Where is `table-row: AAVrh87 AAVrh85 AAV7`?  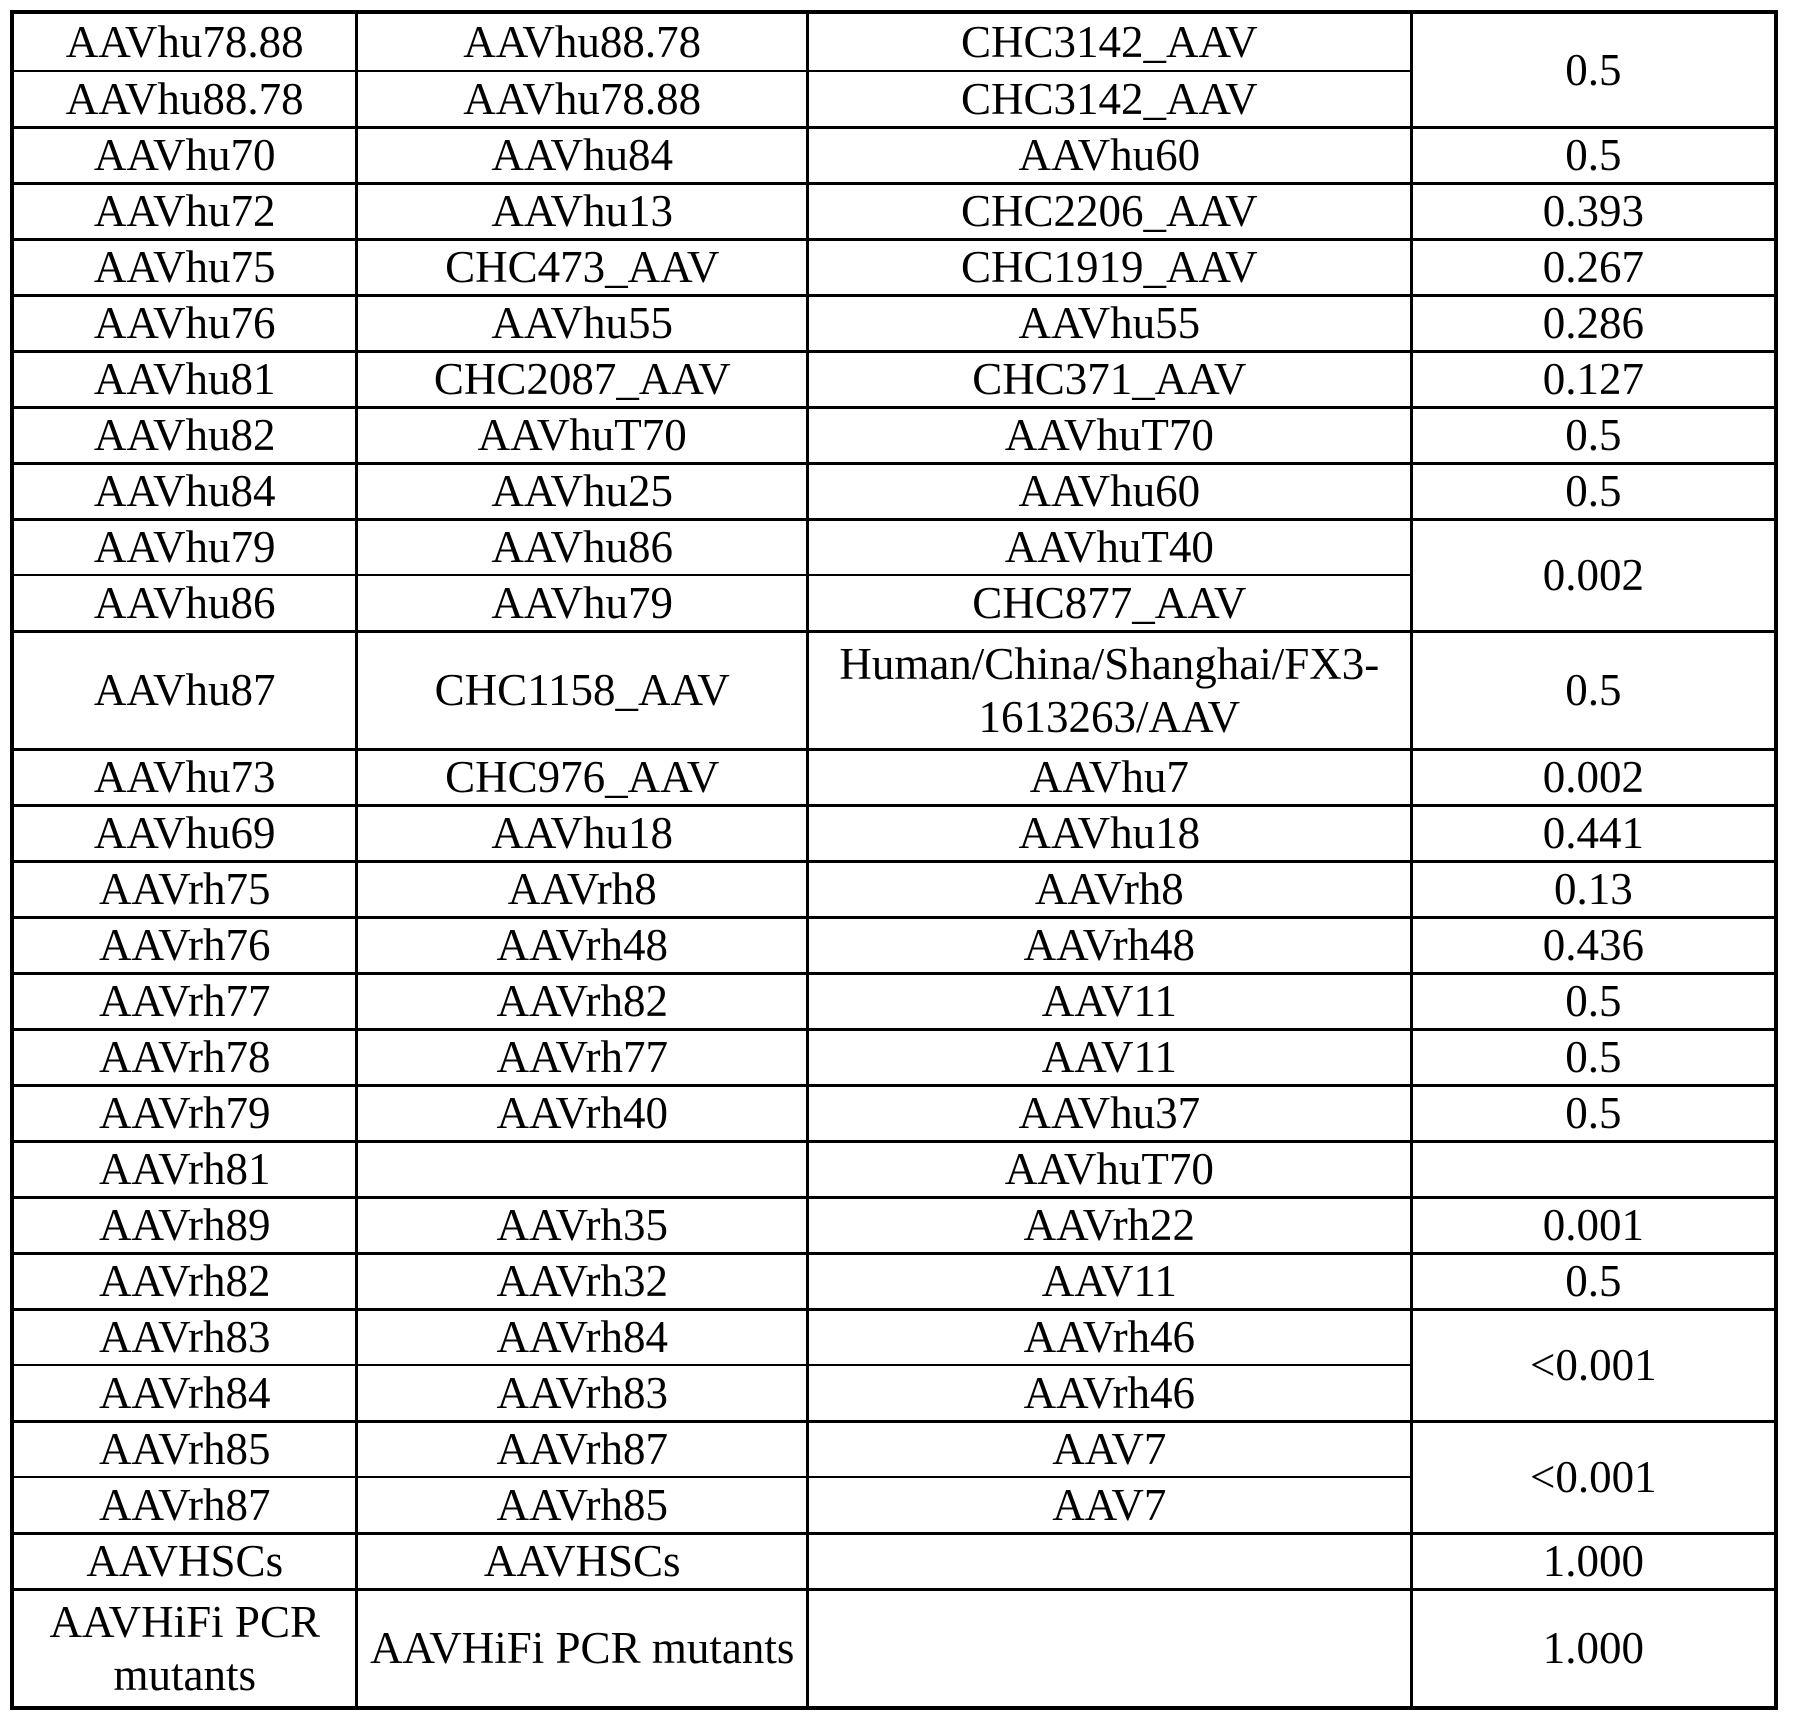
table-row: AAVrh87 AAVrh85 AAV7 is located at coordinates (894, 1504).